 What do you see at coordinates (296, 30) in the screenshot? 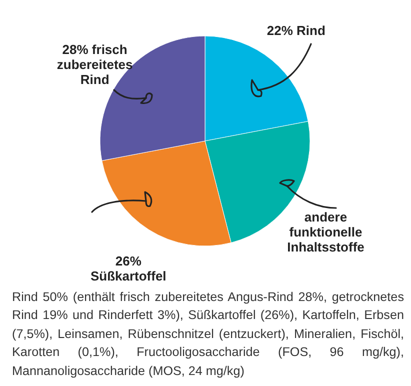
I see `slice-label: 22% Rind` at bounding box center [296, 30].